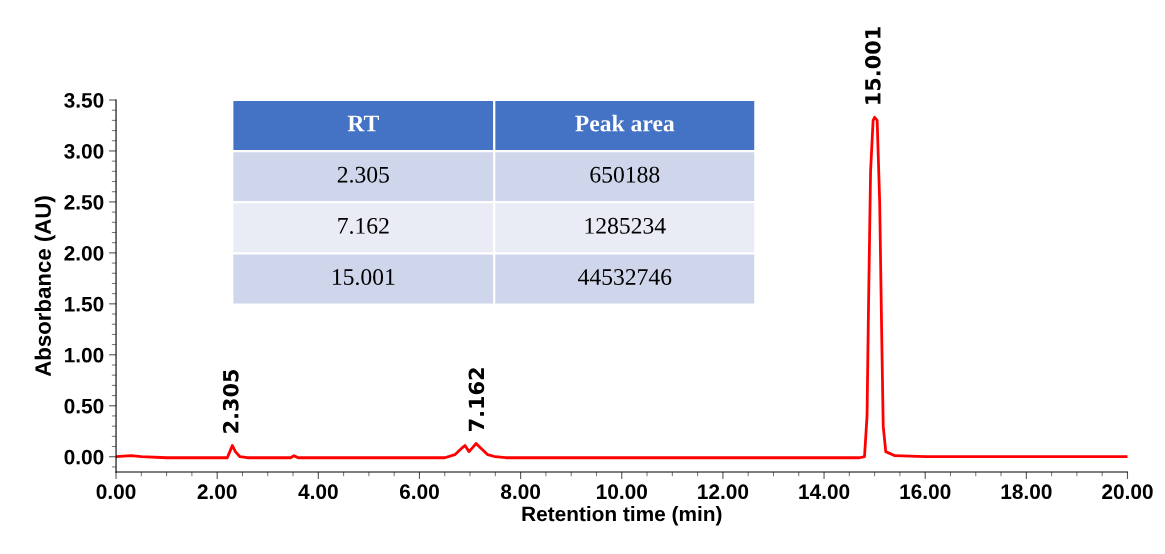 This screenshot has width=1165, height=554. What do you see at coordinates (419, 492) in the screenshot?
I see `x-tick-label: 6.00` at bounding box center [419, 492].